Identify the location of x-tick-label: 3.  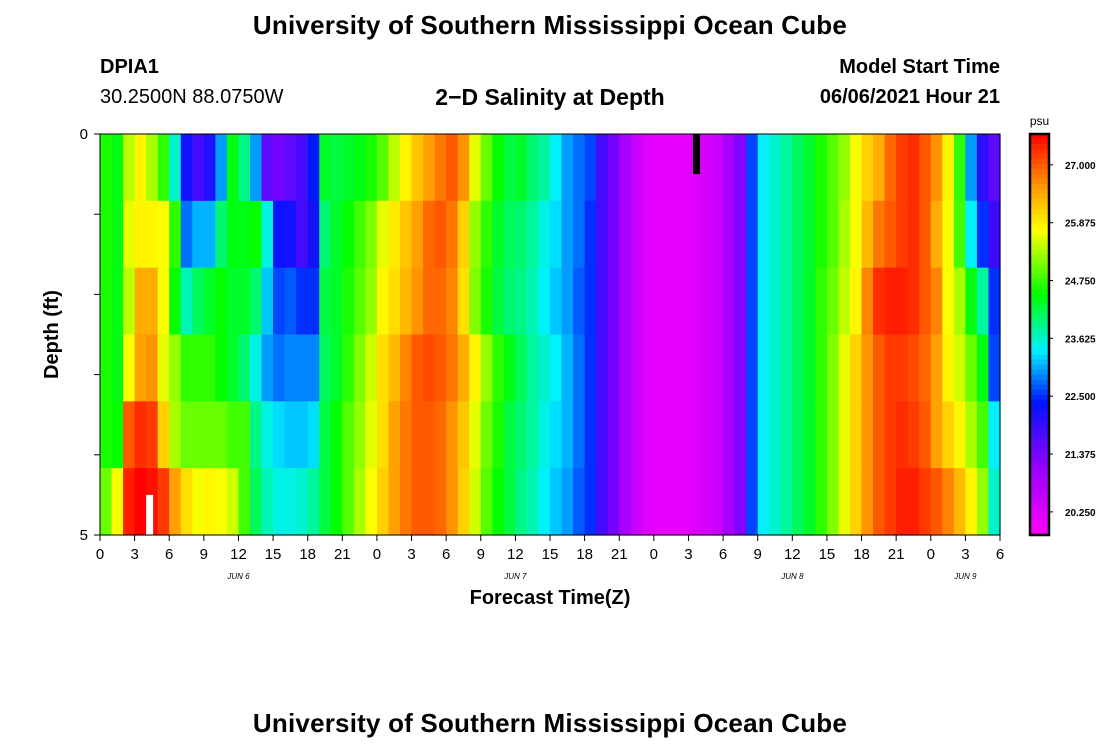
(411, 554).